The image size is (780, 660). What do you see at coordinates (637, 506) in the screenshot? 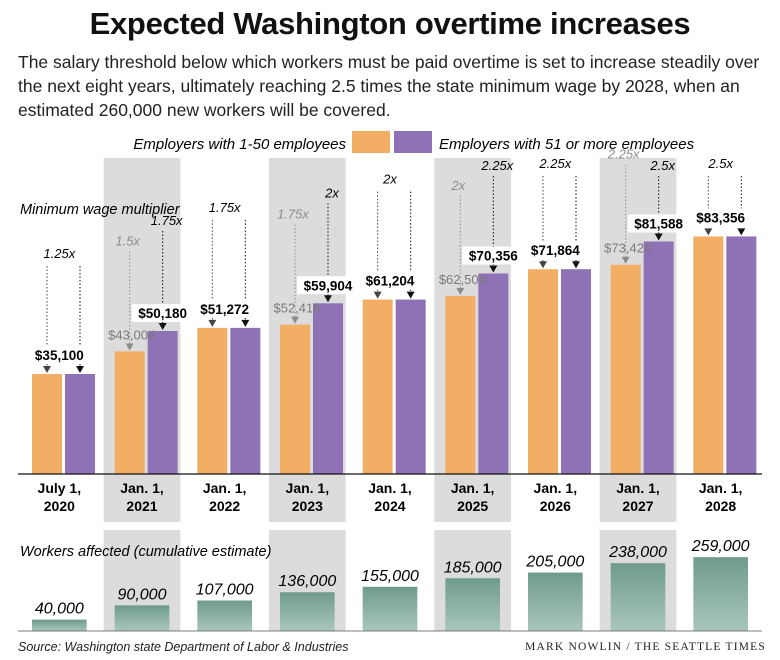
I see `x-tick-line: 2027` at bounding box center [637, 506].